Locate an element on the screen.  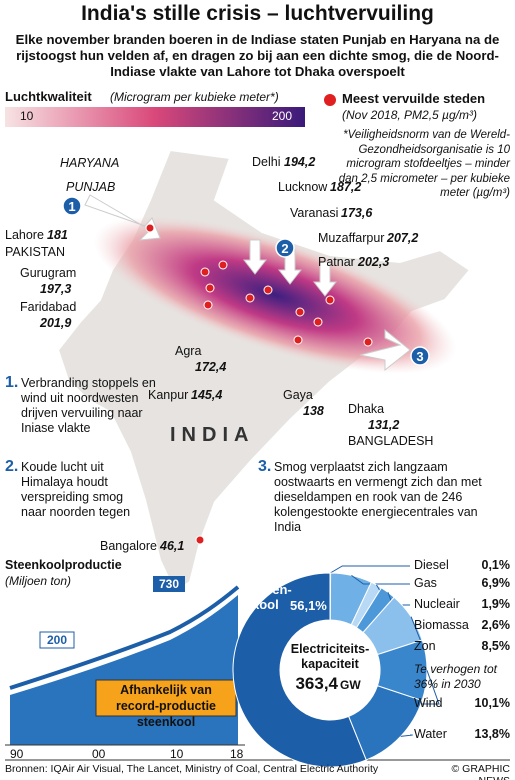
city-value: 46,1 is located at coordinates (172, 546).